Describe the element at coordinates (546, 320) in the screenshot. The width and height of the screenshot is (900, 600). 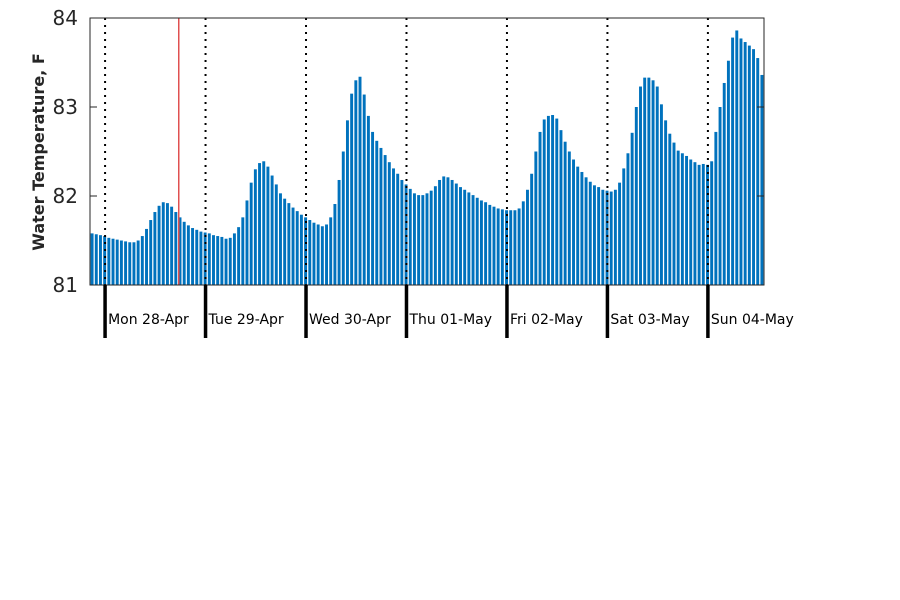
I see `day-tick-label: Fri 02-May` at that location.